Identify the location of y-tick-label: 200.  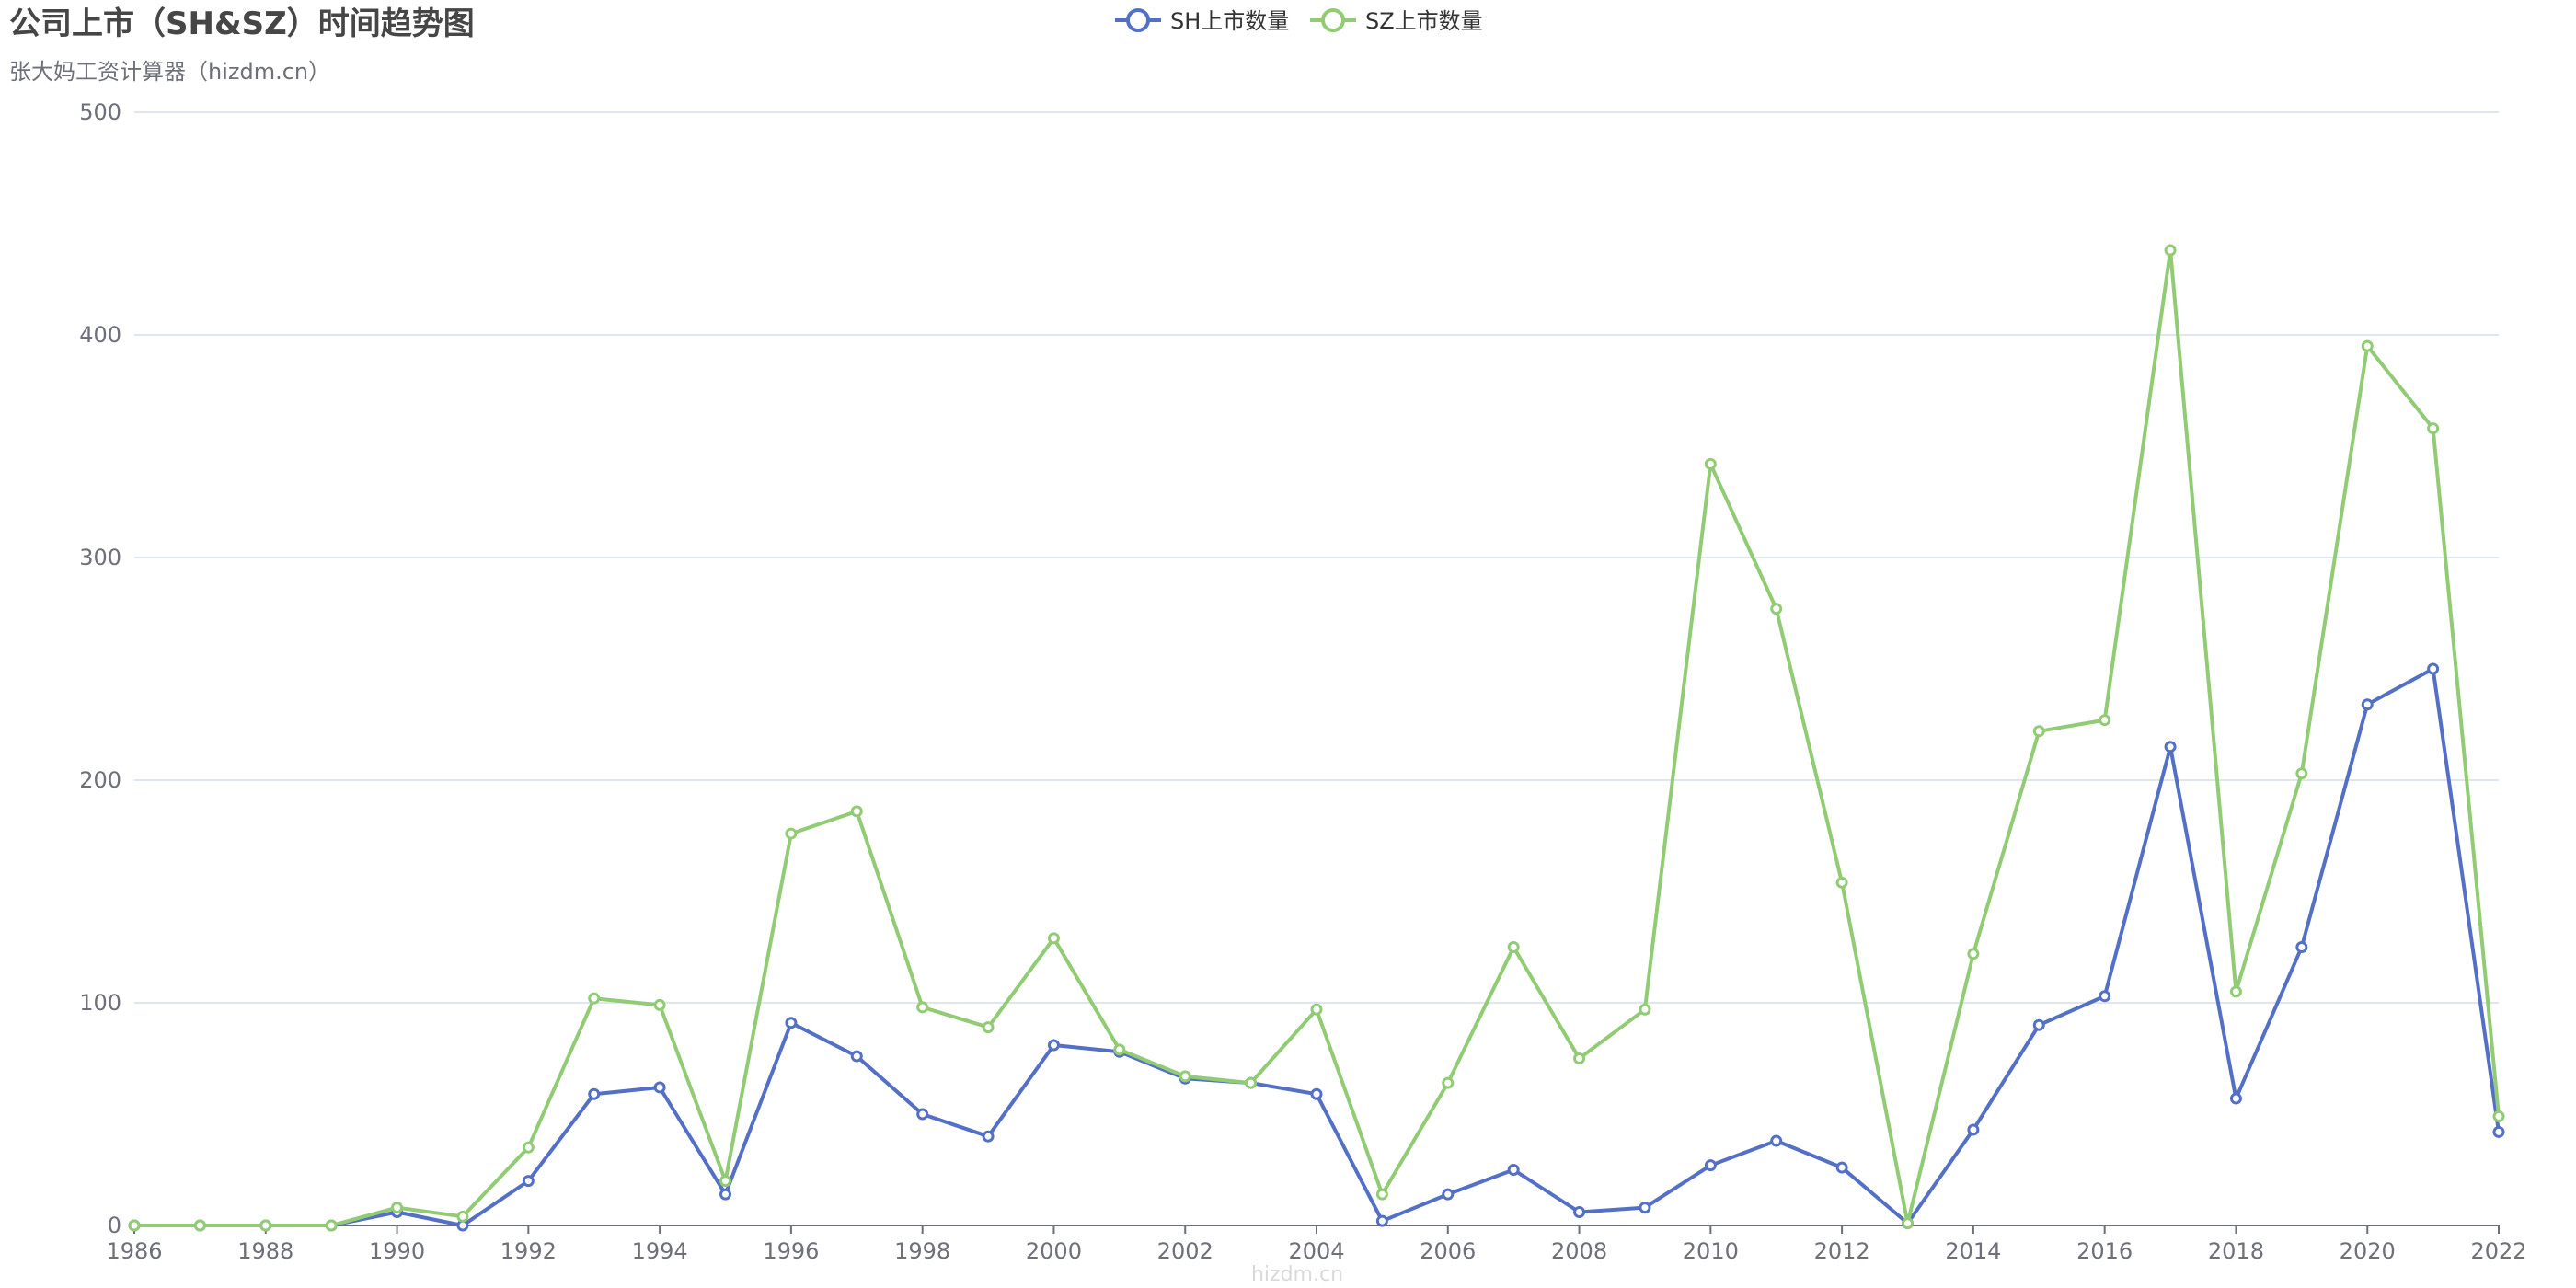
(100, 780).